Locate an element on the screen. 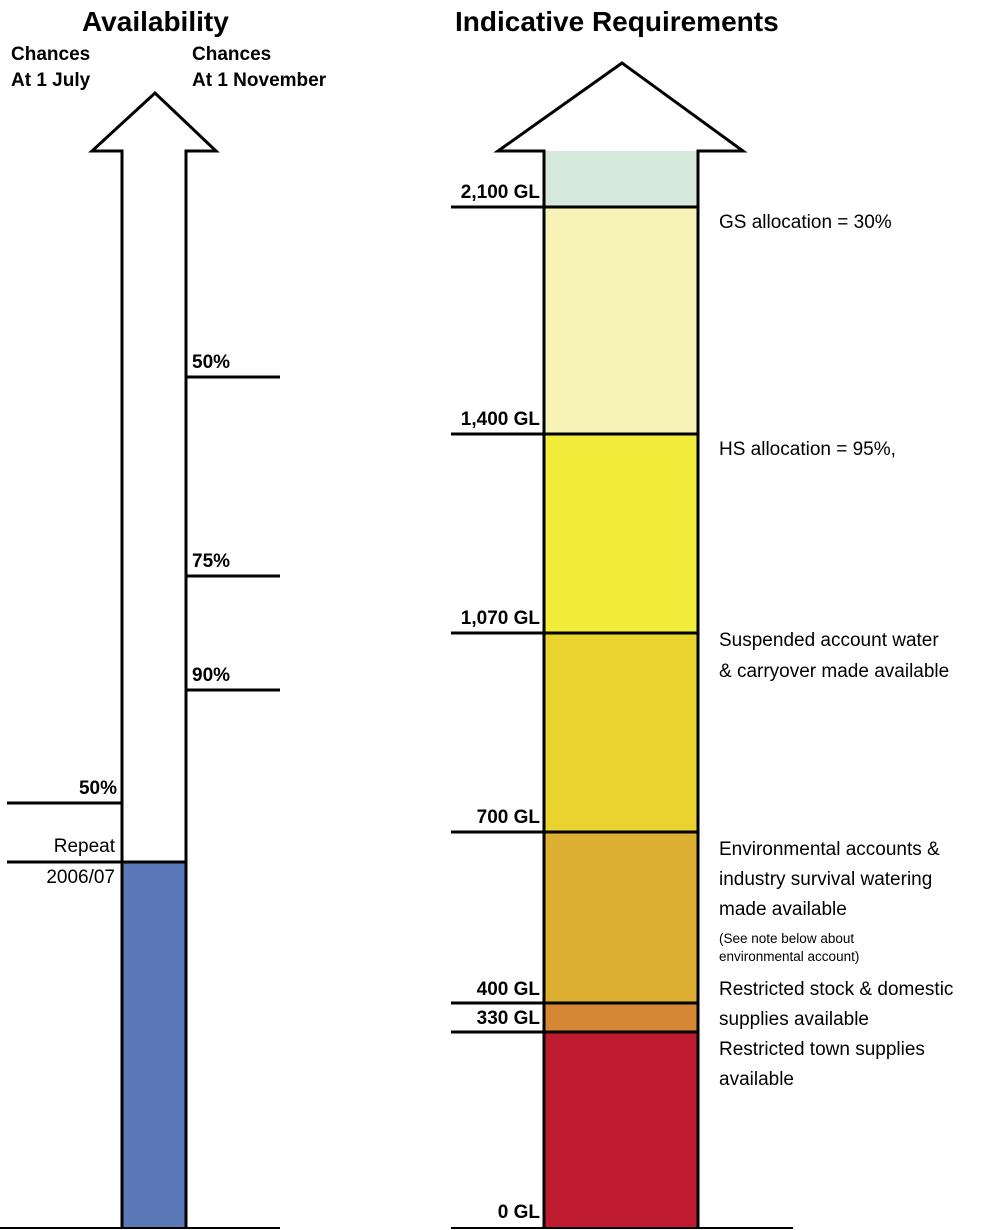  availability-arrow-outline is located at coordinates (154, 659).